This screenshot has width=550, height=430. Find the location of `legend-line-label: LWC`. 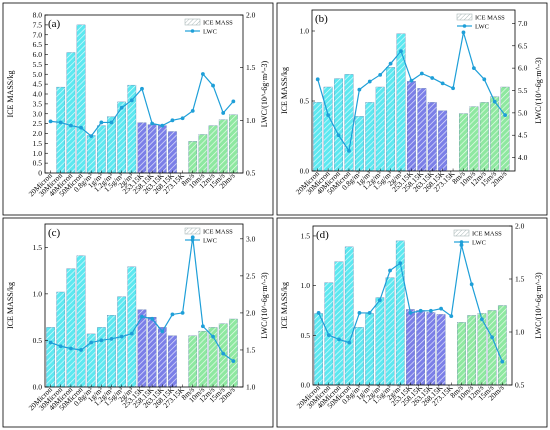

legend-line-label: LWC is located at coordinates (210, 241).